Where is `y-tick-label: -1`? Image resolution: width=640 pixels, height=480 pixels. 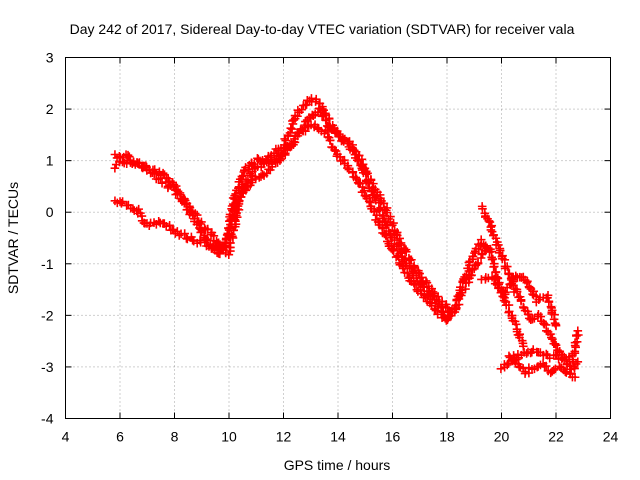
y-tick-label: -1 is located at coordinates (47, 264).